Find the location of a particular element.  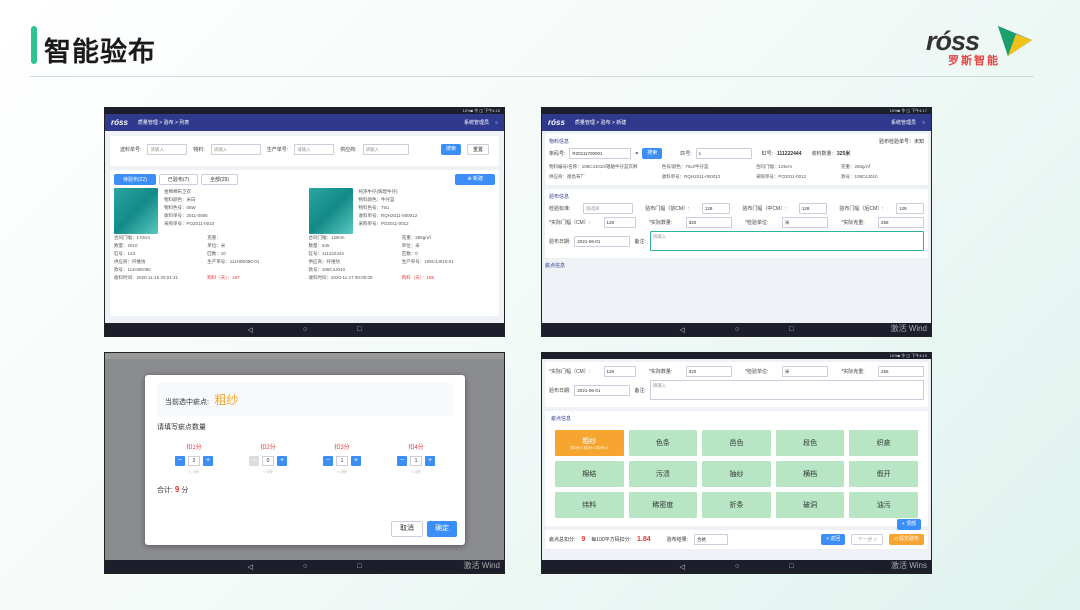

defect-item: 邑色 is located at coordinates (736, 443).